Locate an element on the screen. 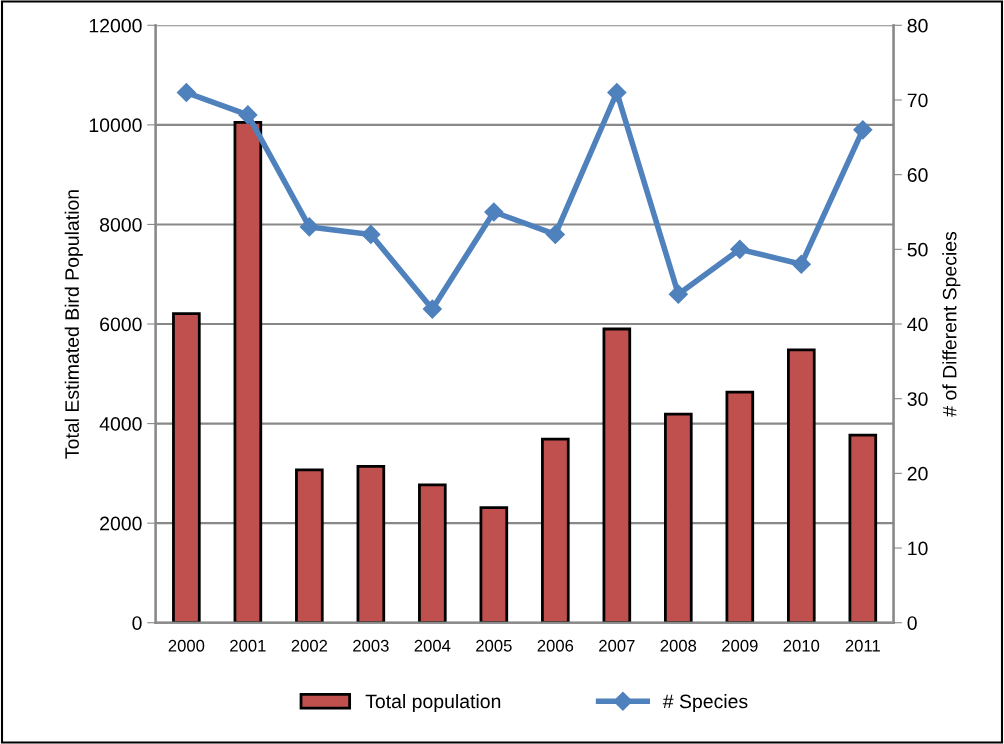  x-tick-label: 2011 is located at coordinates (862, 645).